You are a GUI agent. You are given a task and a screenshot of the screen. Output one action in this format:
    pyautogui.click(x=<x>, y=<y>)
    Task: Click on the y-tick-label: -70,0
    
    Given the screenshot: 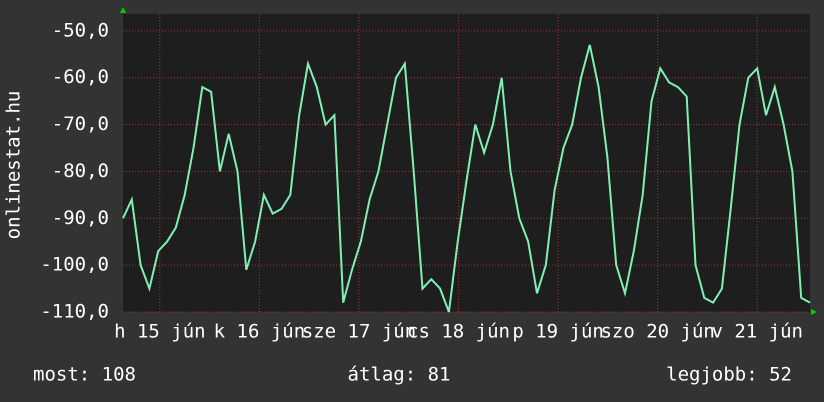 What is the action you would take?
    pyautogui.click(x=80, y=124)
    